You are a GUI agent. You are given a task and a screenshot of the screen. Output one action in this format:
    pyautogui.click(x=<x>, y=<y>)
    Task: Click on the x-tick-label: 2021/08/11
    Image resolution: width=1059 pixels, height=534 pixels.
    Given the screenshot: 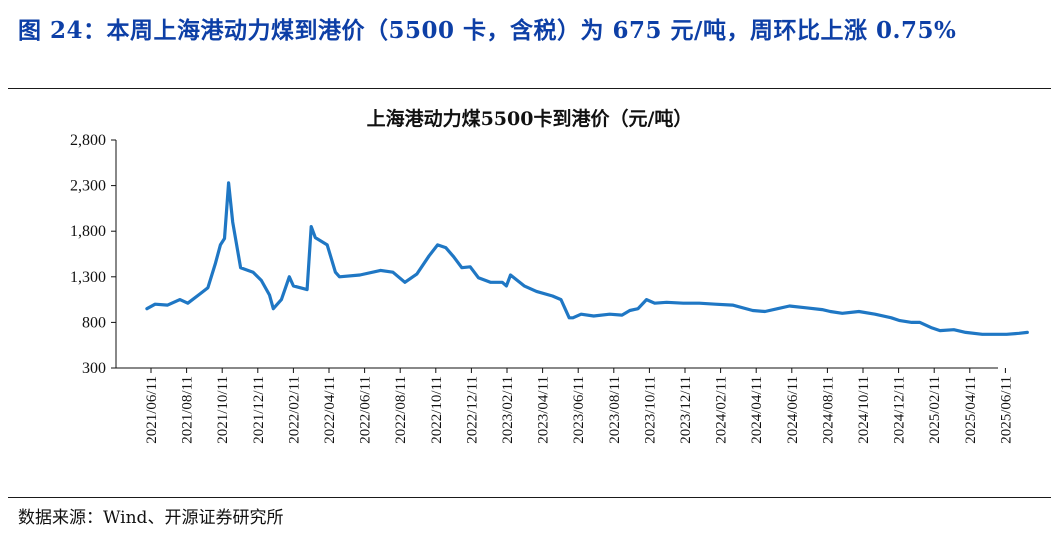 What is the action you would take?
    pyautogui.click(x=188, y=410)
    